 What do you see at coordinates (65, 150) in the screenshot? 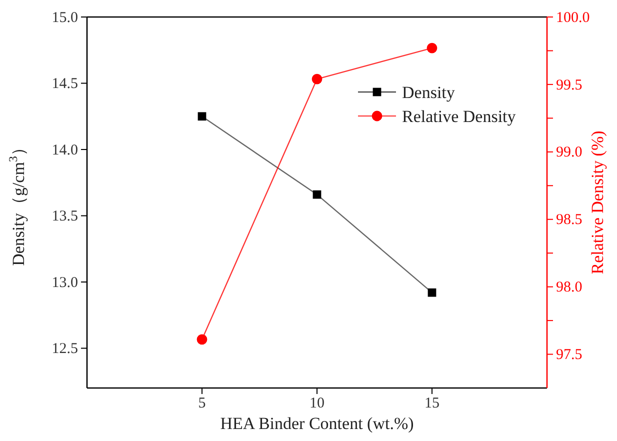
I see `y-tick-label: 14.0` at bounding box center [65, 150].